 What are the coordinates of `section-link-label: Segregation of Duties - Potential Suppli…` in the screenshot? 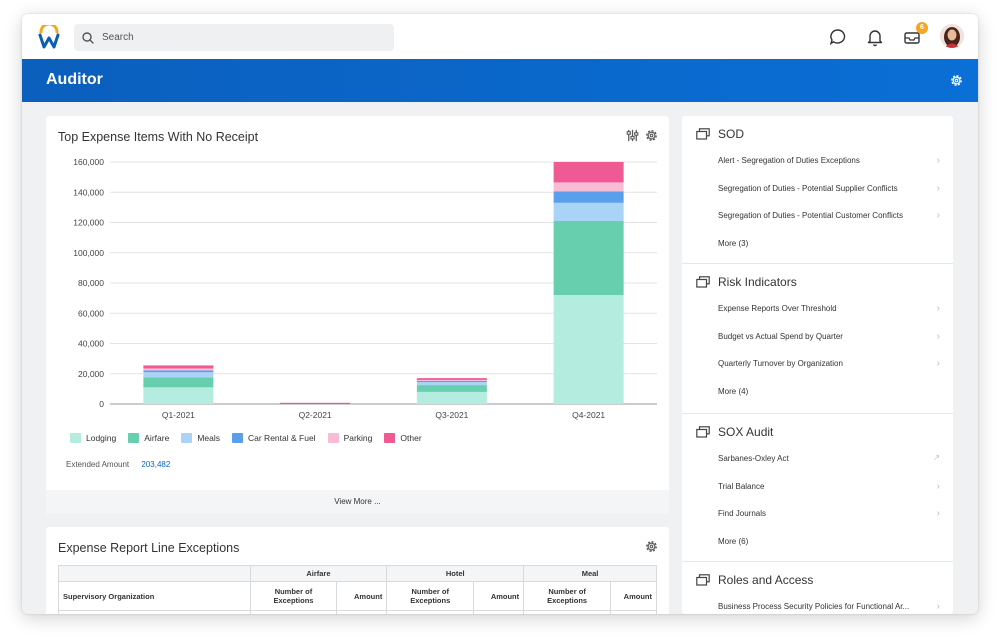 It's located at (808, 188).